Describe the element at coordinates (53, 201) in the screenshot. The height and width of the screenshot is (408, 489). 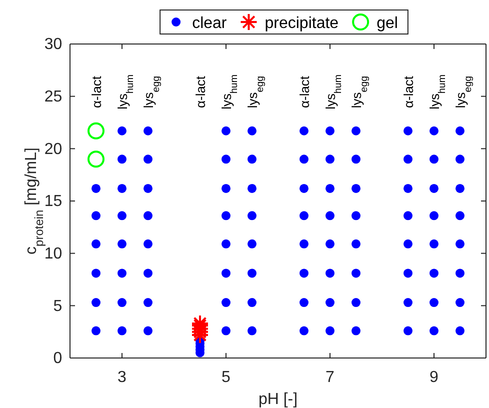
I see `y-tick-label: 15` at that location.